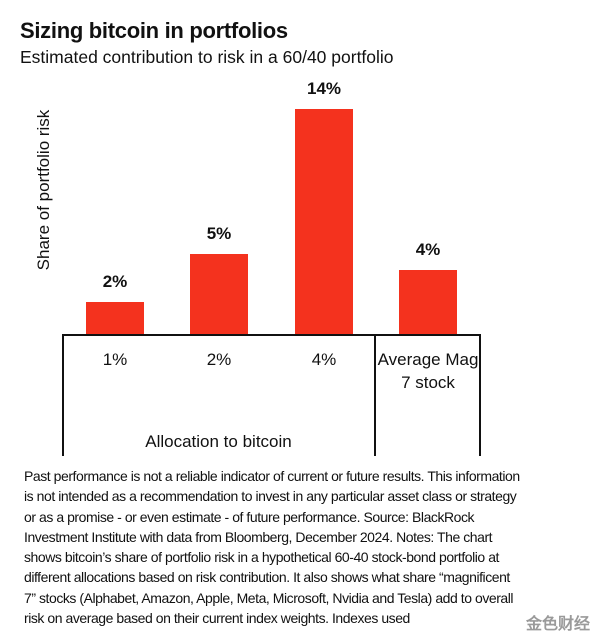 The image size is (600, 642). Describe the element at coordinates (115, 281) in the screenshot. I see `data-label: 2%` at that location.